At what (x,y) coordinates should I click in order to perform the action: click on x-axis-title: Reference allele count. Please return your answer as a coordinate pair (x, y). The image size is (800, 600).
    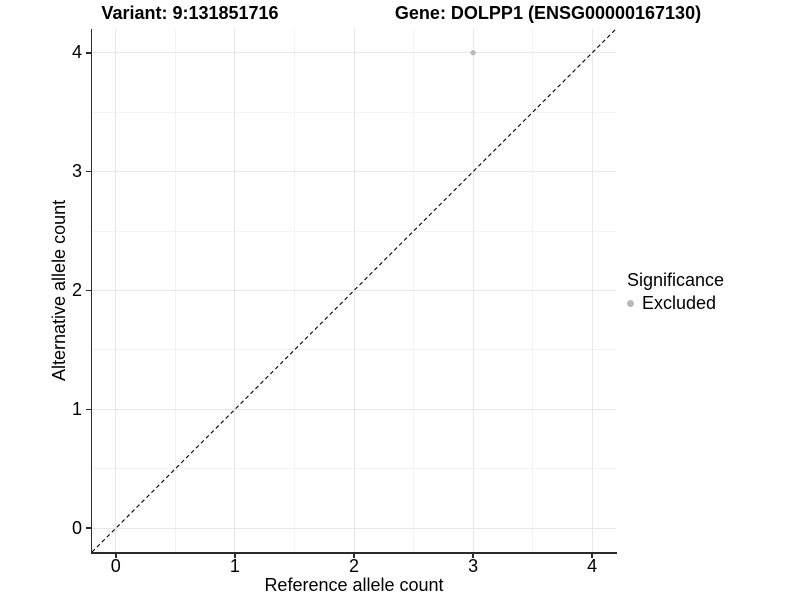
    Looking at the image, I should click on (354, 585).